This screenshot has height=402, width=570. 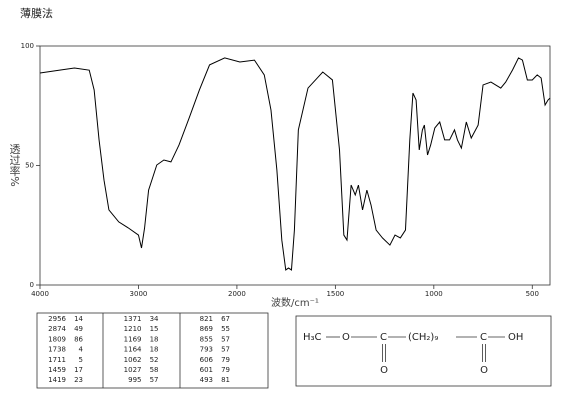 I want to click on peak-table-frame, so click(x=152, y=350).